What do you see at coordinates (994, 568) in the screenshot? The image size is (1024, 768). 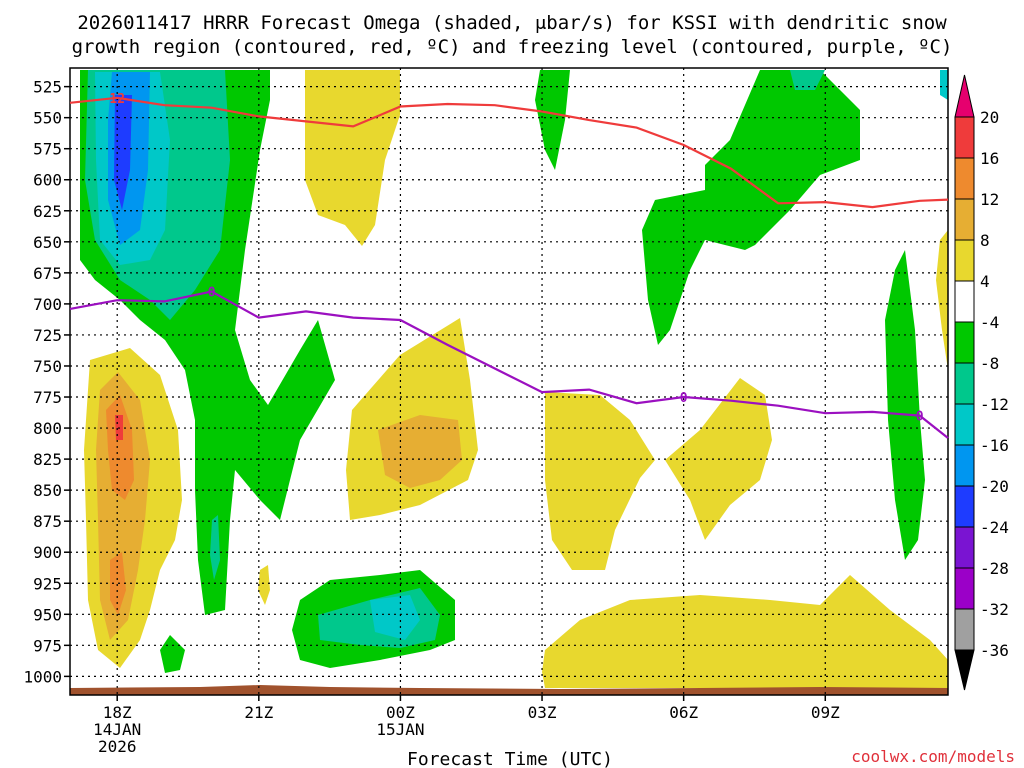 I see `colorbar-level-label: -28` at bounding box center [994, 568].